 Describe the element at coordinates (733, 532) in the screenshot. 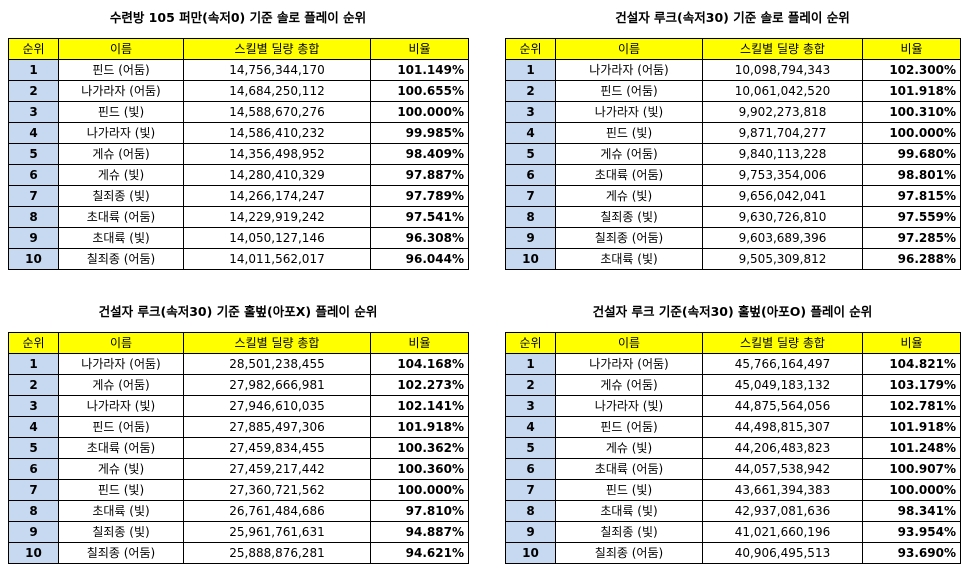

I see `data-row: 9 칠죄종 (빛) 41,021,660,196 93.954%` at that location.